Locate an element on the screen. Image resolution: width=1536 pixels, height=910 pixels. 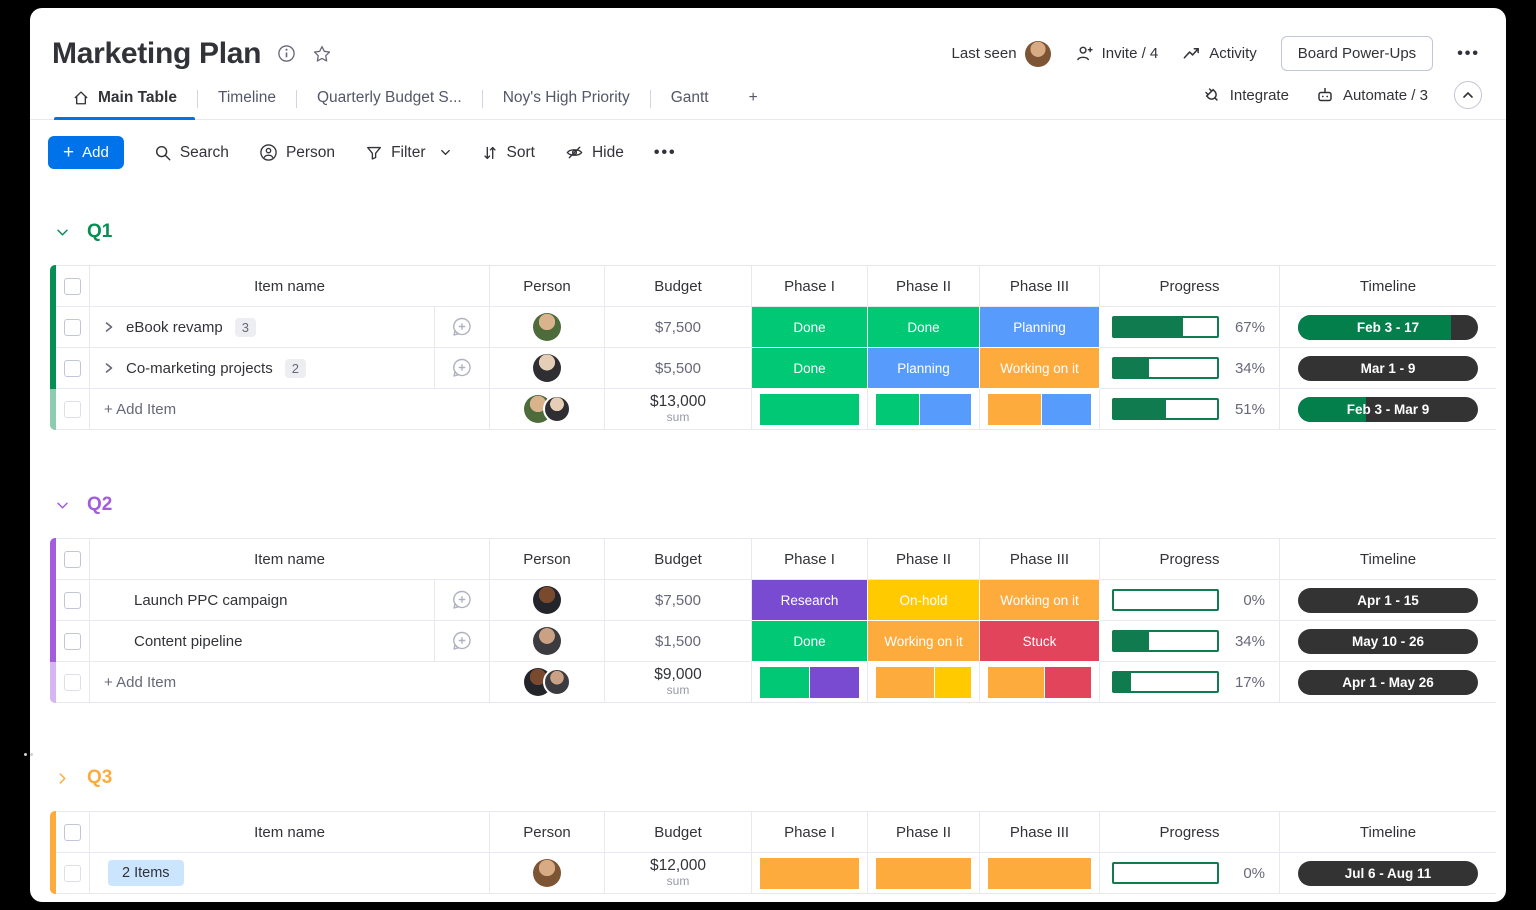
favorite-star-icon is located at coordinates (322, 54).